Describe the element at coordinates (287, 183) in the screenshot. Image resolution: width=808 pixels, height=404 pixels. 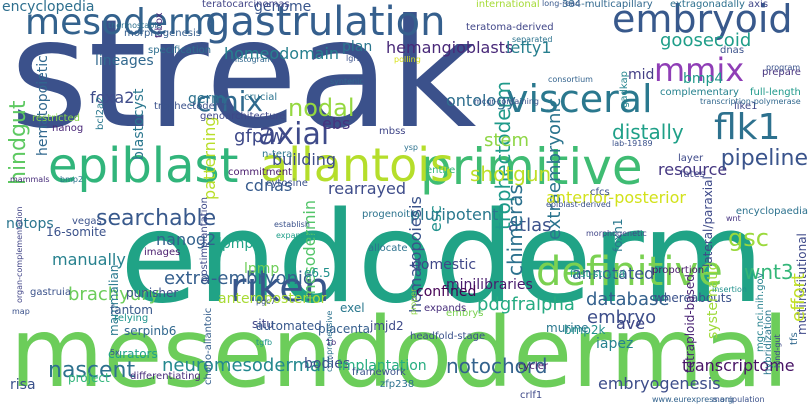
I see `word: cytosine` at that location.